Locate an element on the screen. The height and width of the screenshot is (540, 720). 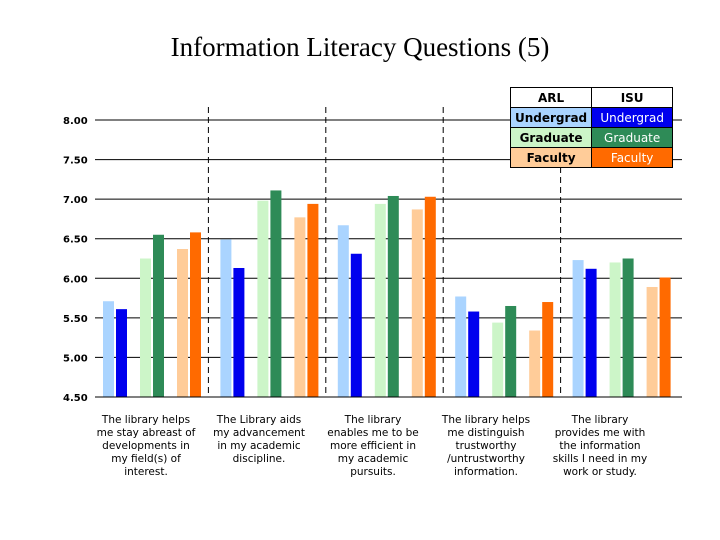
y-tick-label: 4.50 is located at coordinates (75, 398).